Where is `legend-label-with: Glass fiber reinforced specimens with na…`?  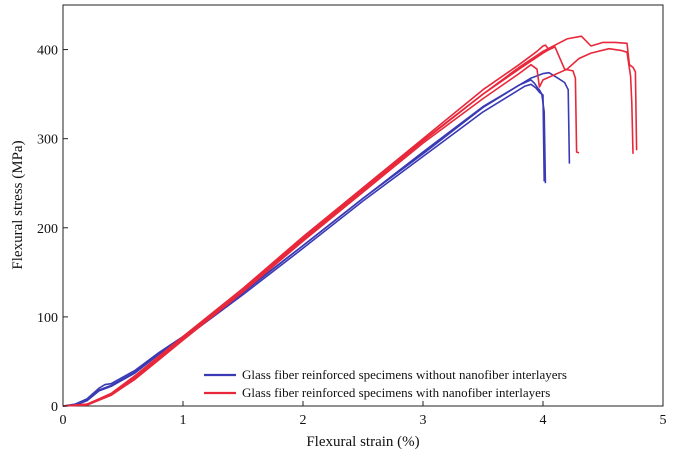 legend-label-with: Glass fiber reinforced specimens with na… is located at coordinates (396, 392).